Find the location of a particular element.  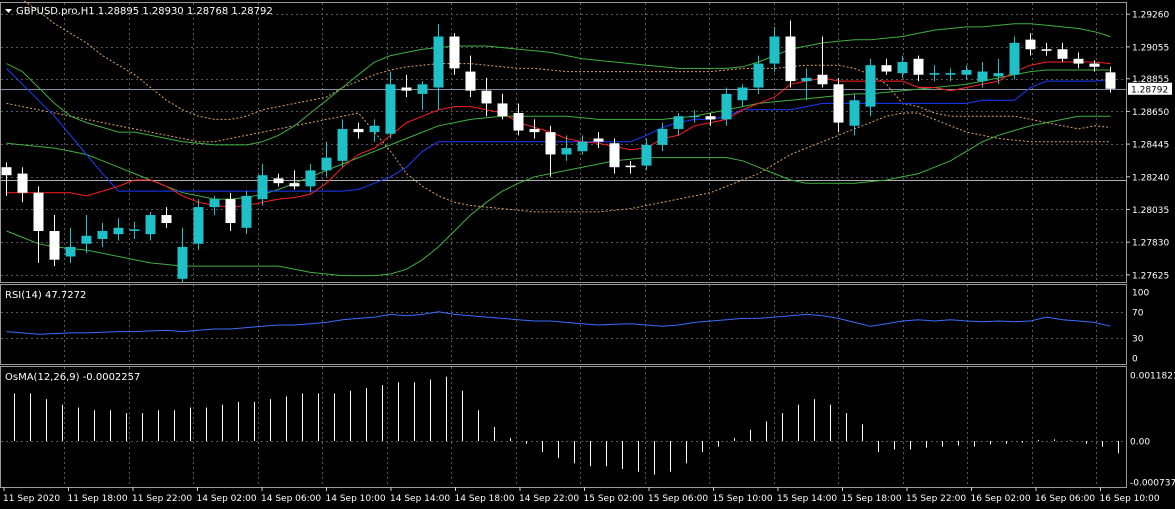

dropdown-triangle-icon is located at coordinates (8, 11).